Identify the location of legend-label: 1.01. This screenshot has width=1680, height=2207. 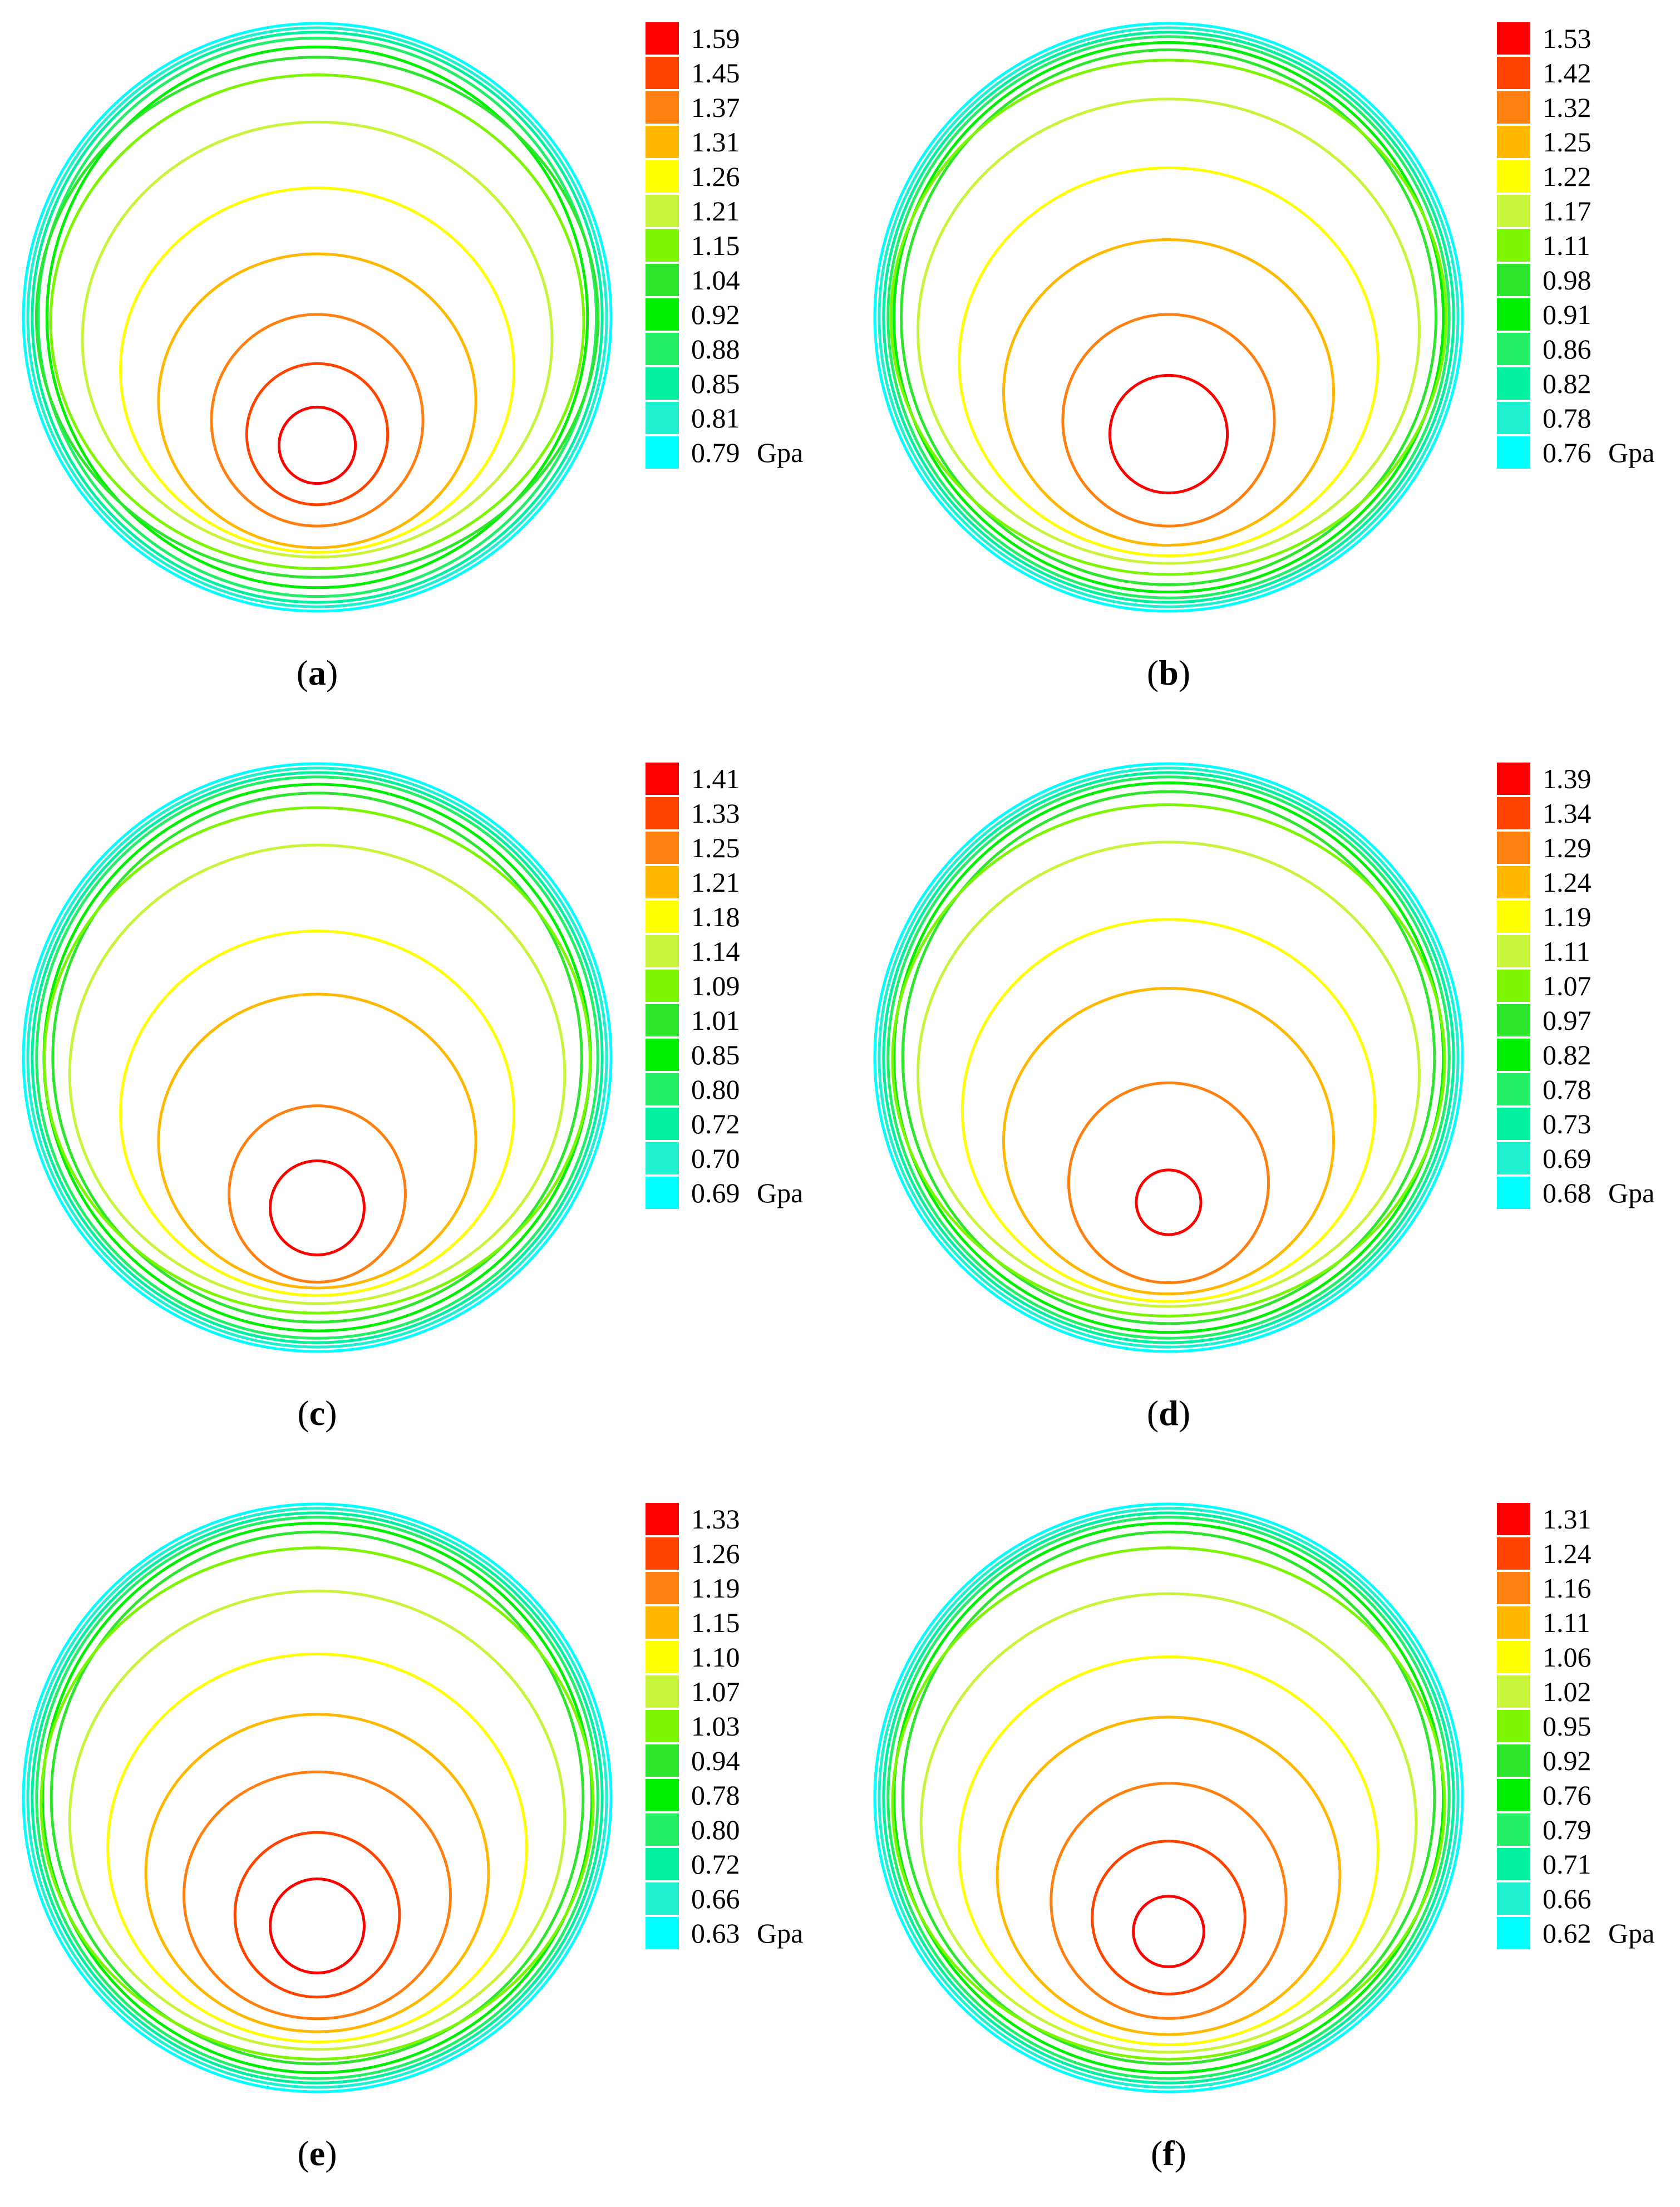
(715, 1020).